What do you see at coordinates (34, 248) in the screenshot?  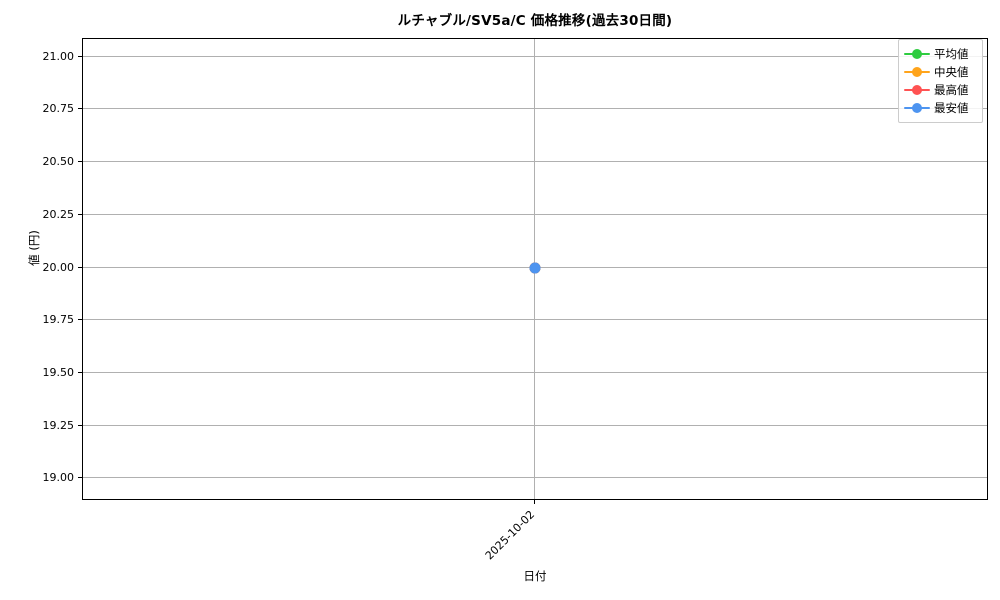 I see `y-axis-label: 値 (円)` at bounding box center [34, 248].